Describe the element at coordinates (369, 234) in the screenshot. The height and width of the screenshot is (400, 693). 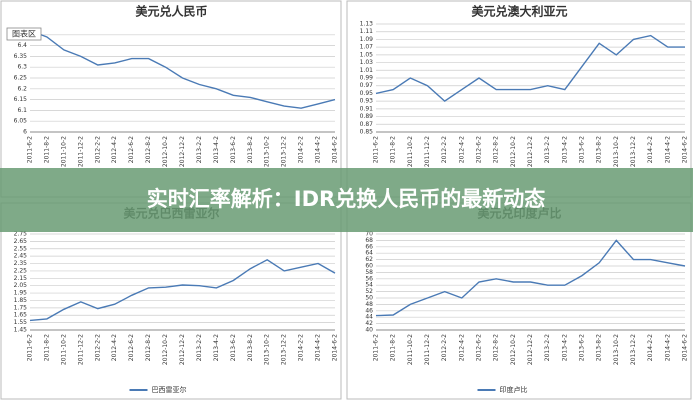
I see `y-tick-label: 70` at that location.